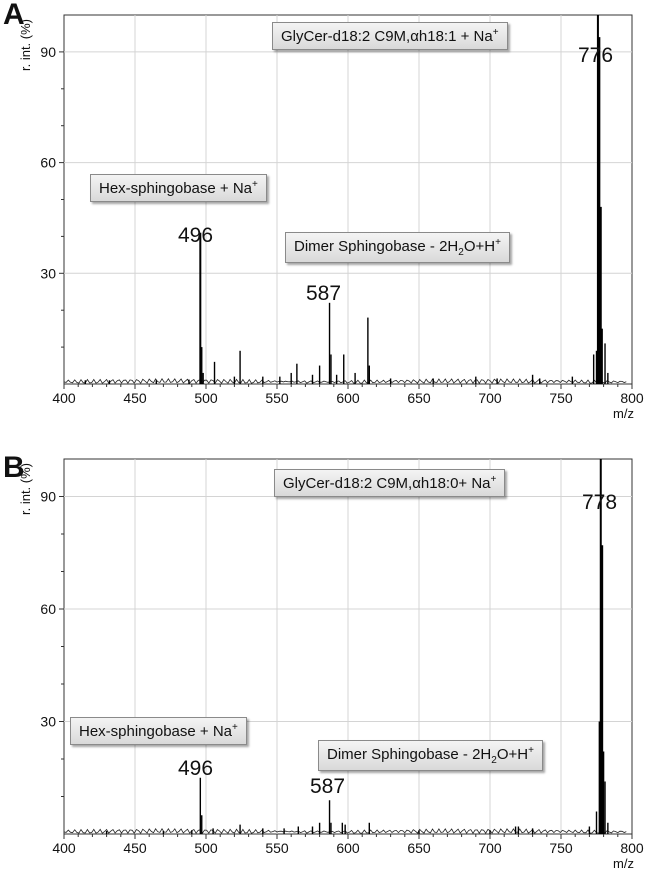  I want to click on peak-label-778: 778, so click(600, 502).